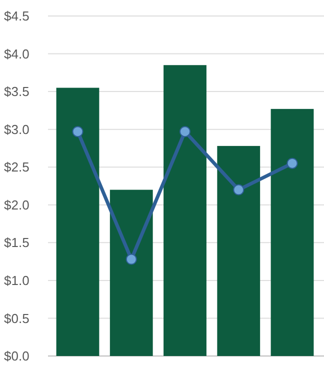 This screenshot has height=365, width=324. I want to click on y-tick-label: $2.0, so click(17, 204).